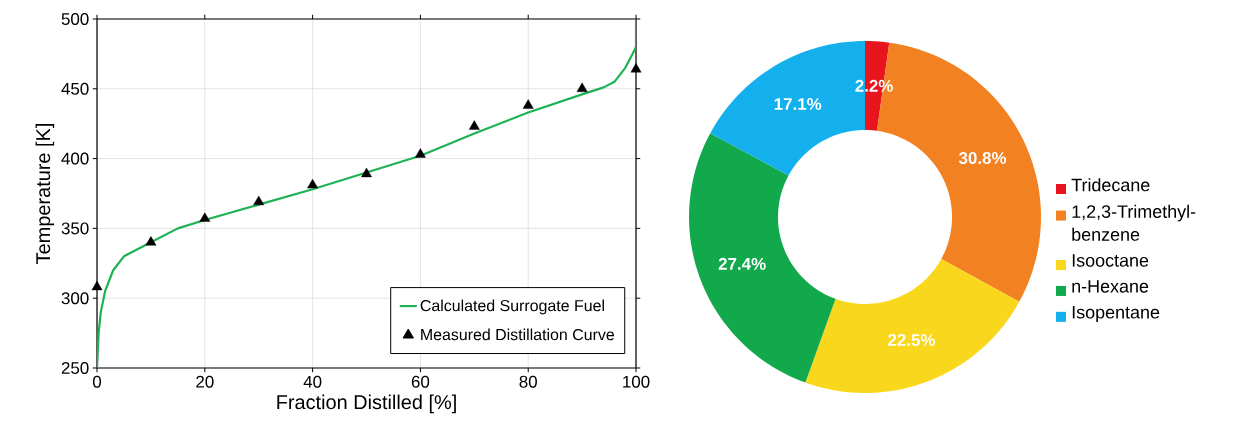 The width and height of the screenshot is (1252, 436). I want to click on x-tick-label: 20, so click(205, 381).